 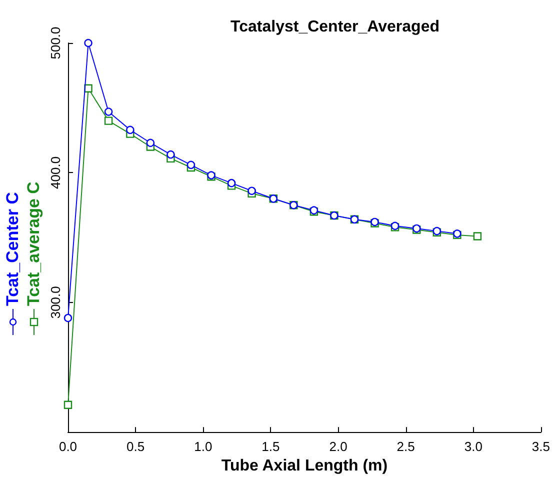 What do you see at coordinates (335, 27) in the screenshot?
I see `chart-title: Tcatalyst_Center_Averaged` at bounding box center [335, 27].